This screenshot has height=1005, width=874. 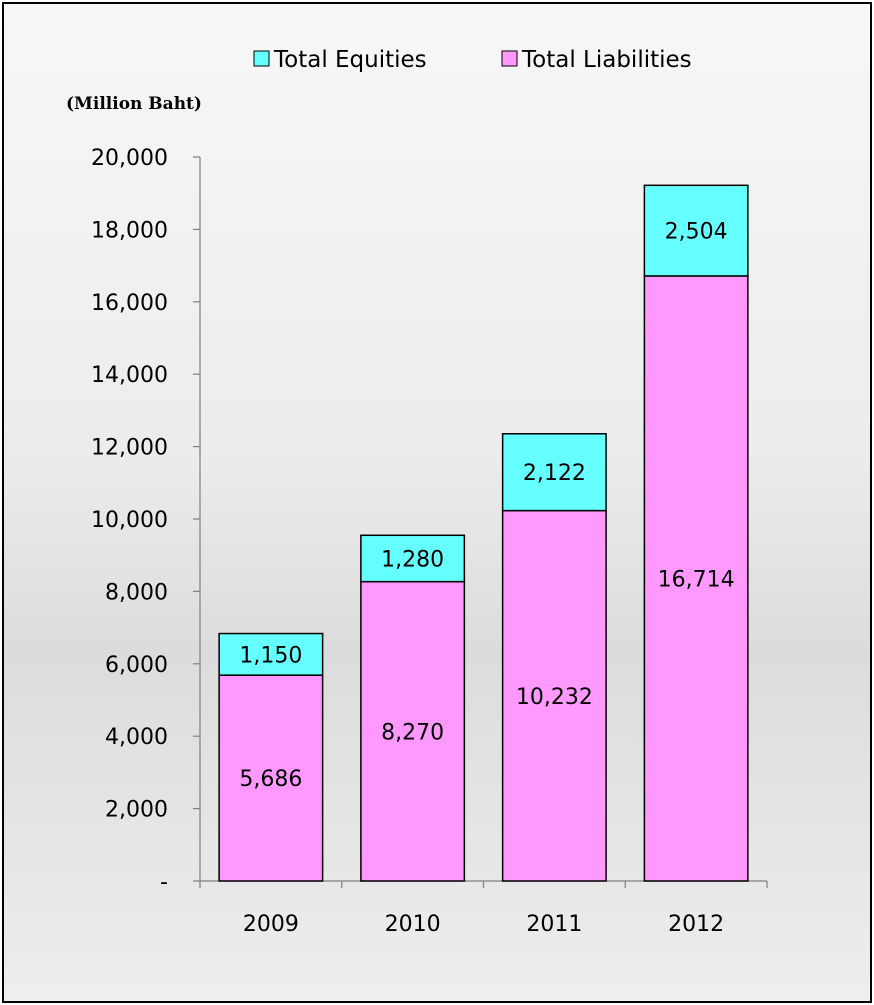 What do you see at coordinates (136, 592) in the screenshot?
I see `y-tick-label: 8,000` at bounding box center [136, 592].